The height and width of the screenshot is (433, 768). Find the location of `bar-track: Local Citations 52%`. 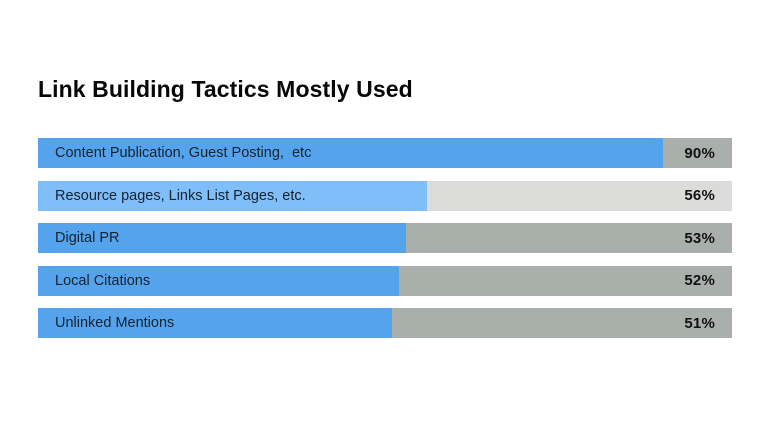

bar-track: Local Citations 52% is located at coordinates (385, 280).